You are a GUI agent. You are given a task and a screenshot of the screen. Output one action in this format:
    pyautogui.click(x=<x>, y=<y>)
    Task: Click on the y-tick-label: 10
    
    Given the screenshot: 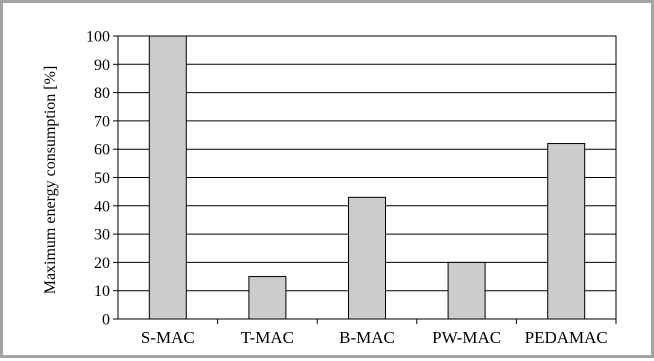 What is the action you would take?
    pyautogui.click(x=102, y=291)
    